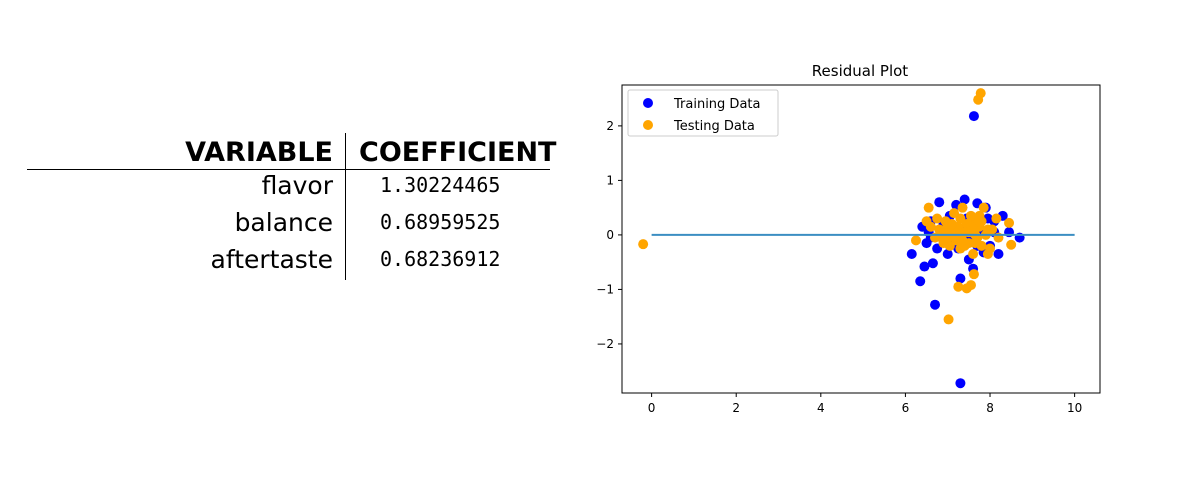 This screenshot has height=494, width=1194. Describe the element at coordinates (440, 185) in the screenshot. I see `coefficient-value: 1.30224465` at that location.